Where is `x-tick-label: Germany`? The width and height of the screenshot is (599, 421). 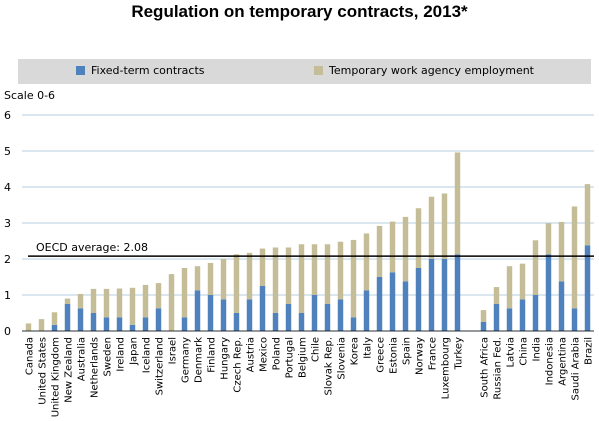 x-tick-label: Germany is located at coordinates (186, 360).